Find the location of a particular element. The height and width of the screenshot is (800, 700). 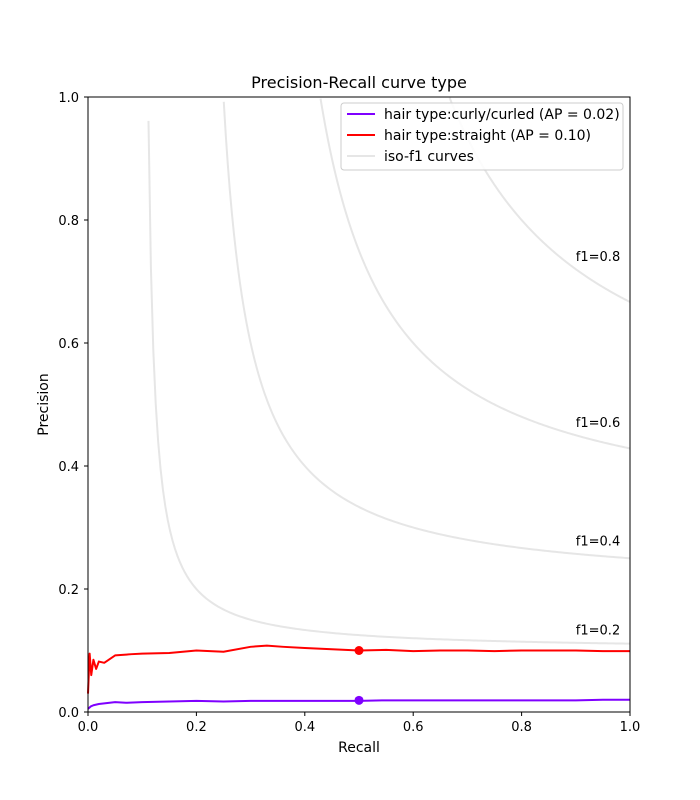

legend-entry-label: iso-f1 curves is located at coordinates (429, 157).